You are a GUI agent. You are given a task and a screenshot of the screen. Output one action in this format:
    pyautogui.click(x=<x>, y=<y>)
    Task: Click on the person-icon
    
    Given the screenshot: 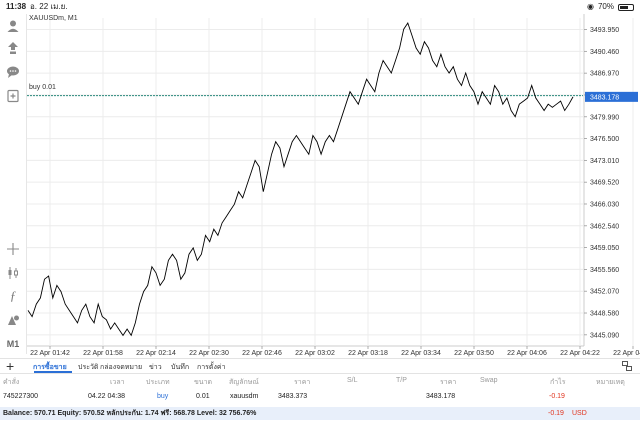 What is the action you would take?
    pyautogui.click(x=13, y=26)
    